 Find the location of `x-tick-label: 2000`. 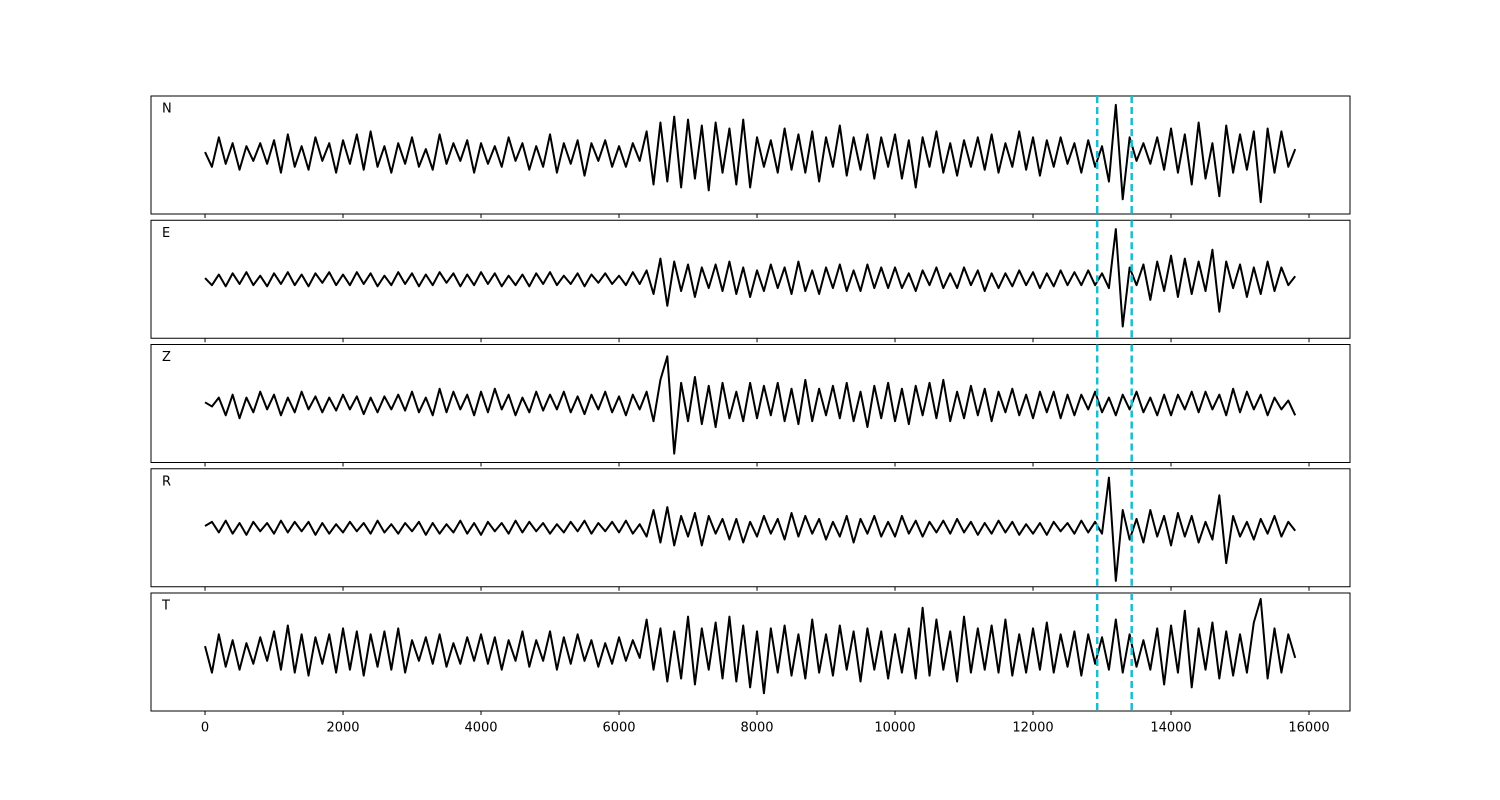

x-tick-label: 2000 is located at coordinates (342, 728).